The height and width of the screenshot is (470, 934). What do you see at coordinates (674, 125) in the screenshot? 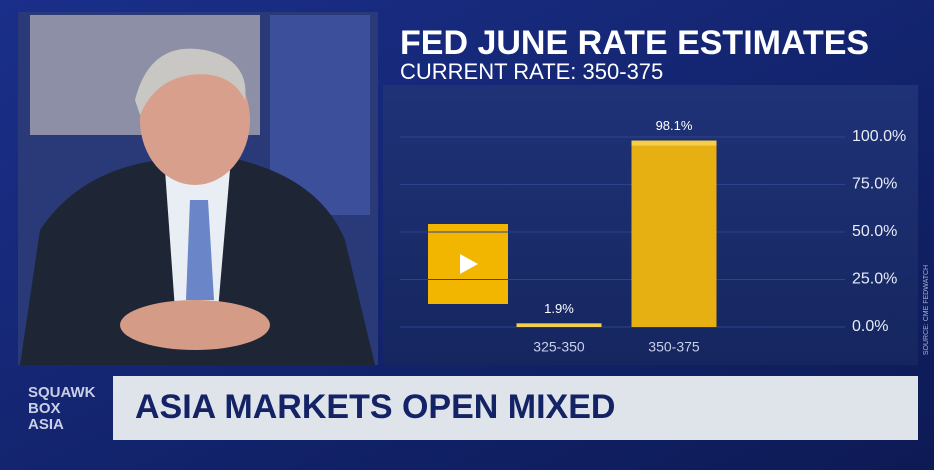
I see `value-label: 98.1%` at bounding box center [674, 125].